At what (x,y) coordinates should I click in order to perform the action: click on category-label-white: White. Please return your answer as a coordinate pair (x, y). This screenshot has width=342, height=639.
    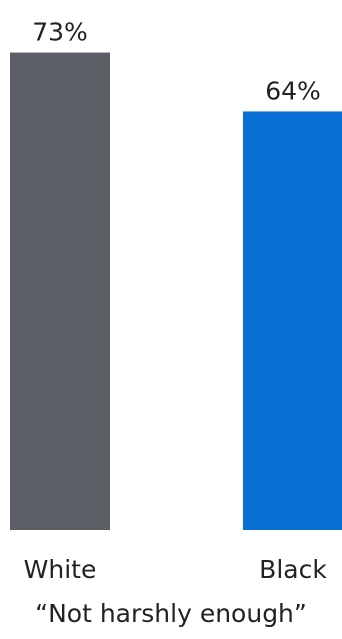
    Looking at the image, I should click on (60, 569).